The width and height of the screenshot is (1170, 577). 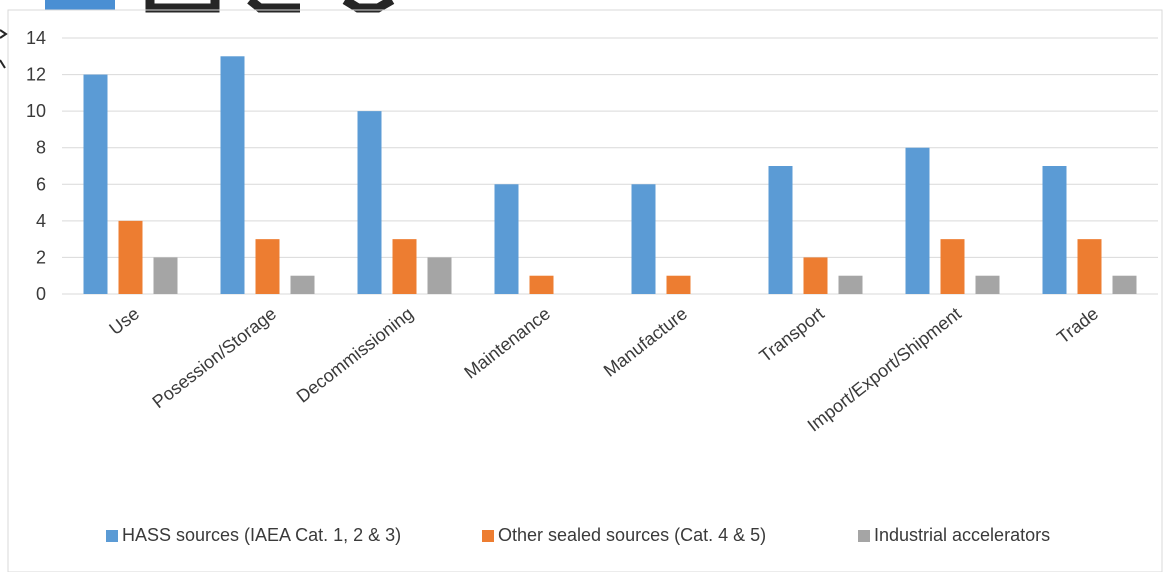 What do you see at coordinates (1077, 325) in the screenshot?
I see `x-tick-label: Trade` at bounding box center [1077, 325].